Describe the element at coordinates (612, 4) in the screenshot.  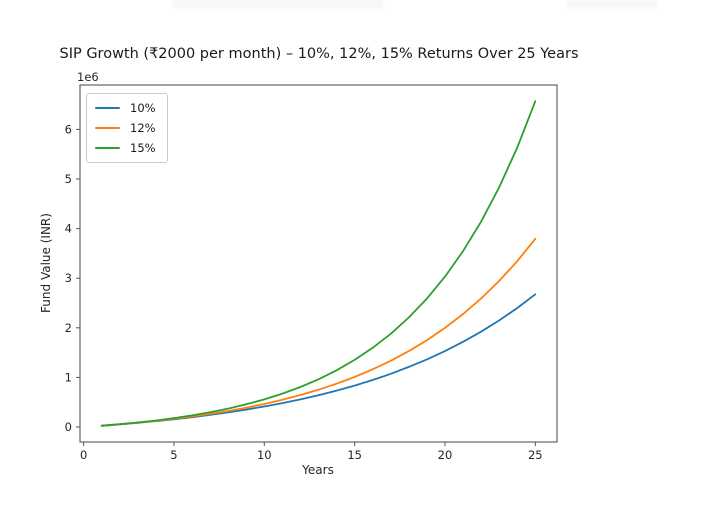
I see `blurred-header-artifact-right` at that location.